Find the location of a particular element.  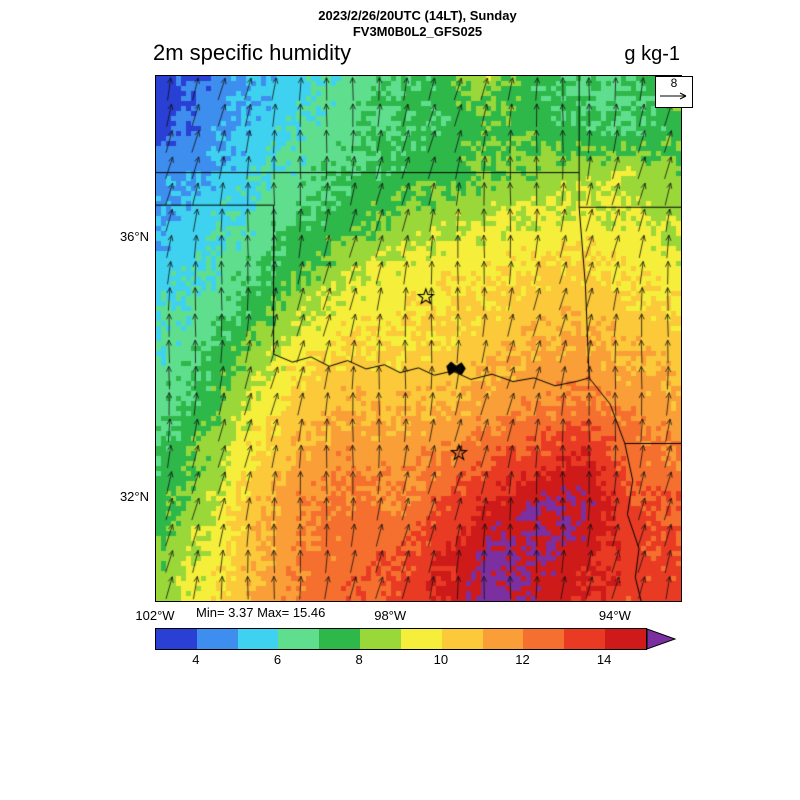

model-name-title: FV3M0B0L2_GFS025 is located at coordinates (417, 31).